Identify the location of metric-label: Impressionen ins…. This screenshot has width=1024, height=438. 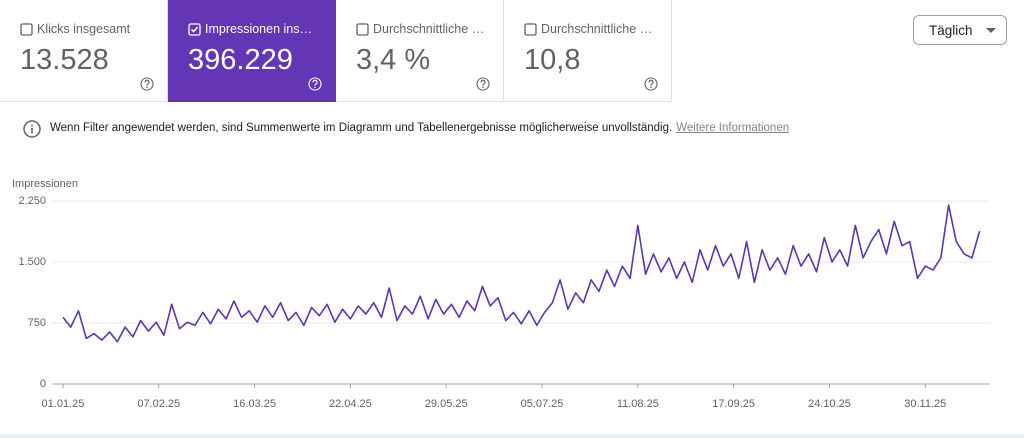
(258, 29).